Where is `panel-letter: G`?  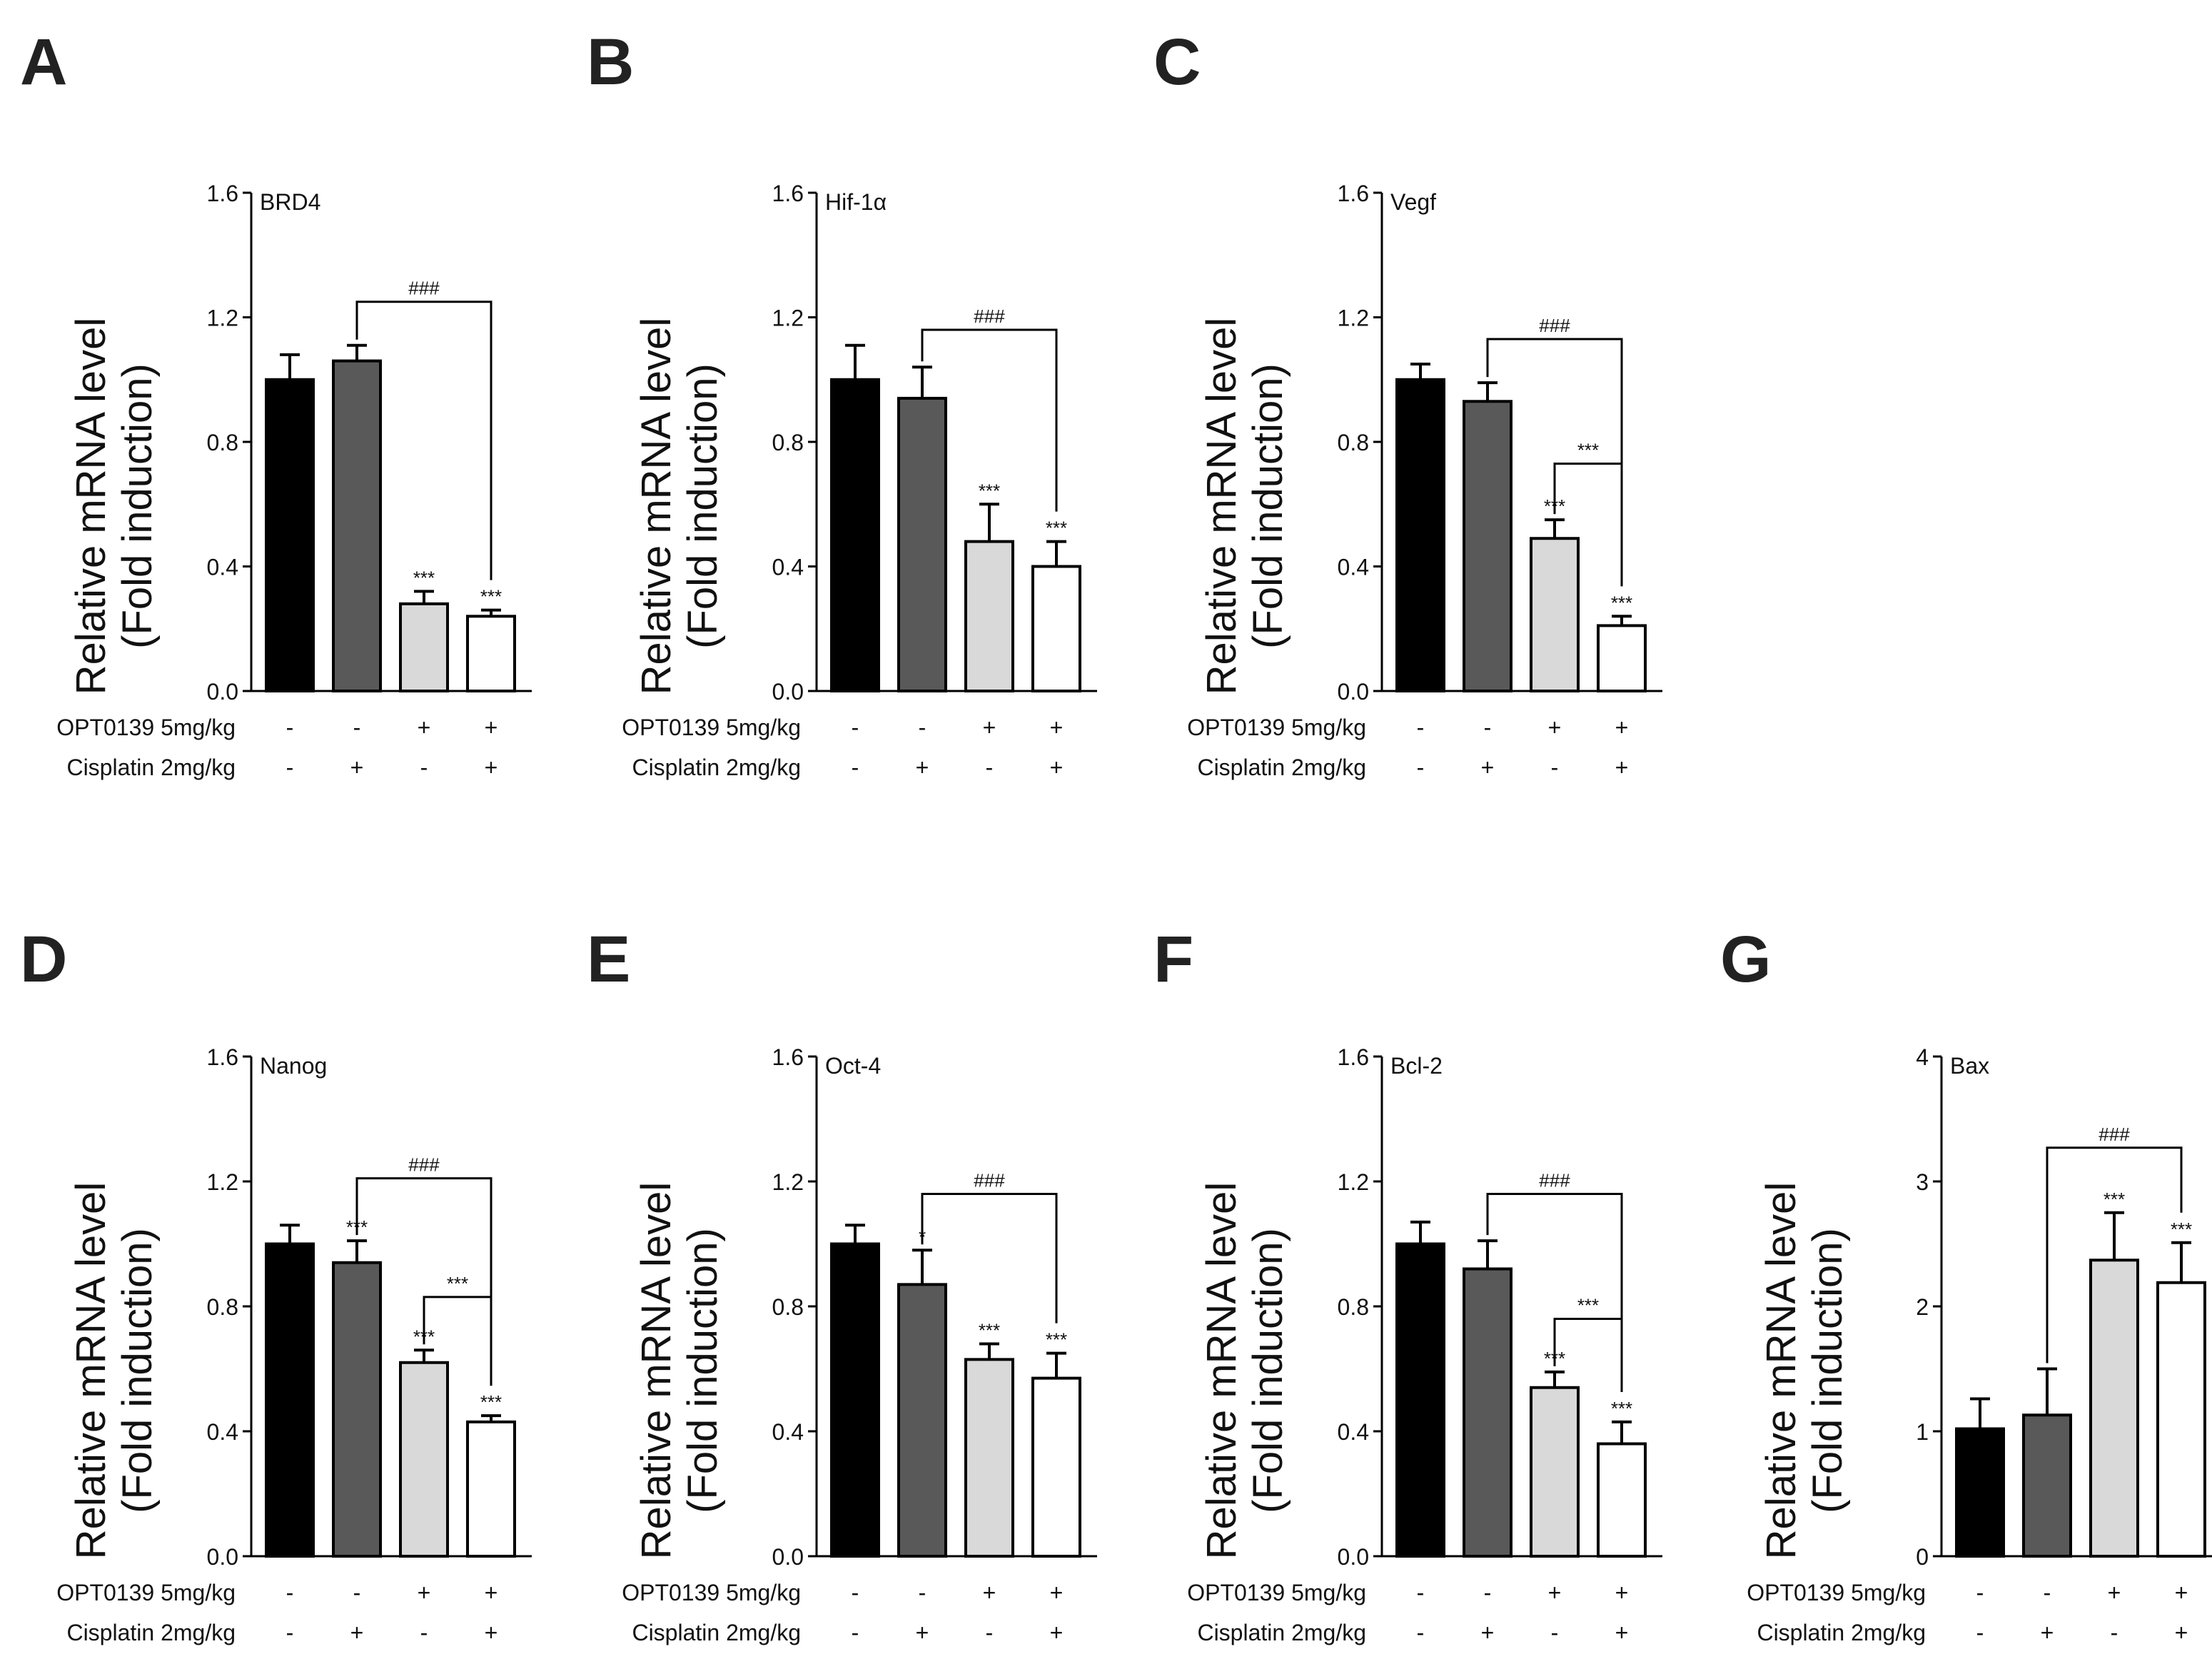
panel-letter: G is located at coordinates (1746, 960).